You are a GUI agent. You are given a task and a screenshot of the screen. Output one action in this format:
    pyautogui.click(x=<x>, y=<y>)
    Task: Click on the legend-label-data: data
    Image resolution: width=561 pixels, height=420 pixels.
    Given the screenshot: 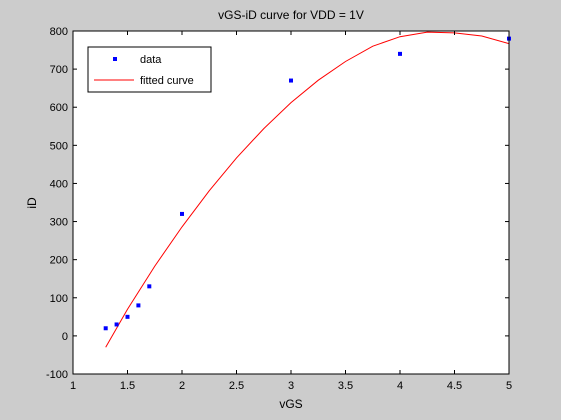 What is the action you would take?
    pyautogui.click(x=151, y=60)
    